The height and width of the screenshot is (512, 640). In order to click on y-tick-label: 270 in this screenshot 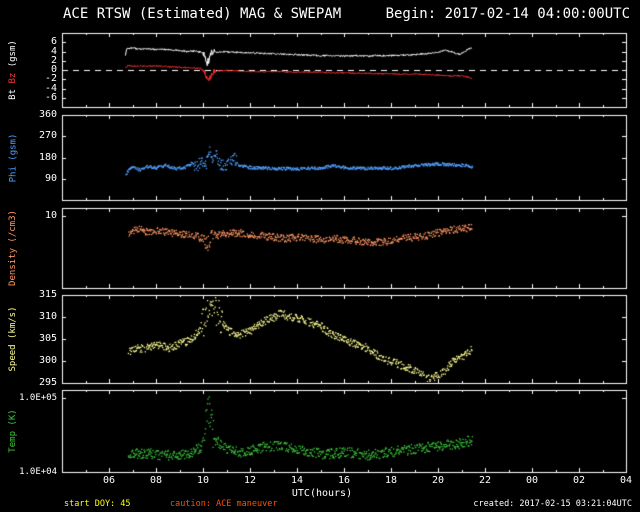, I will do `click(47, 136)`.